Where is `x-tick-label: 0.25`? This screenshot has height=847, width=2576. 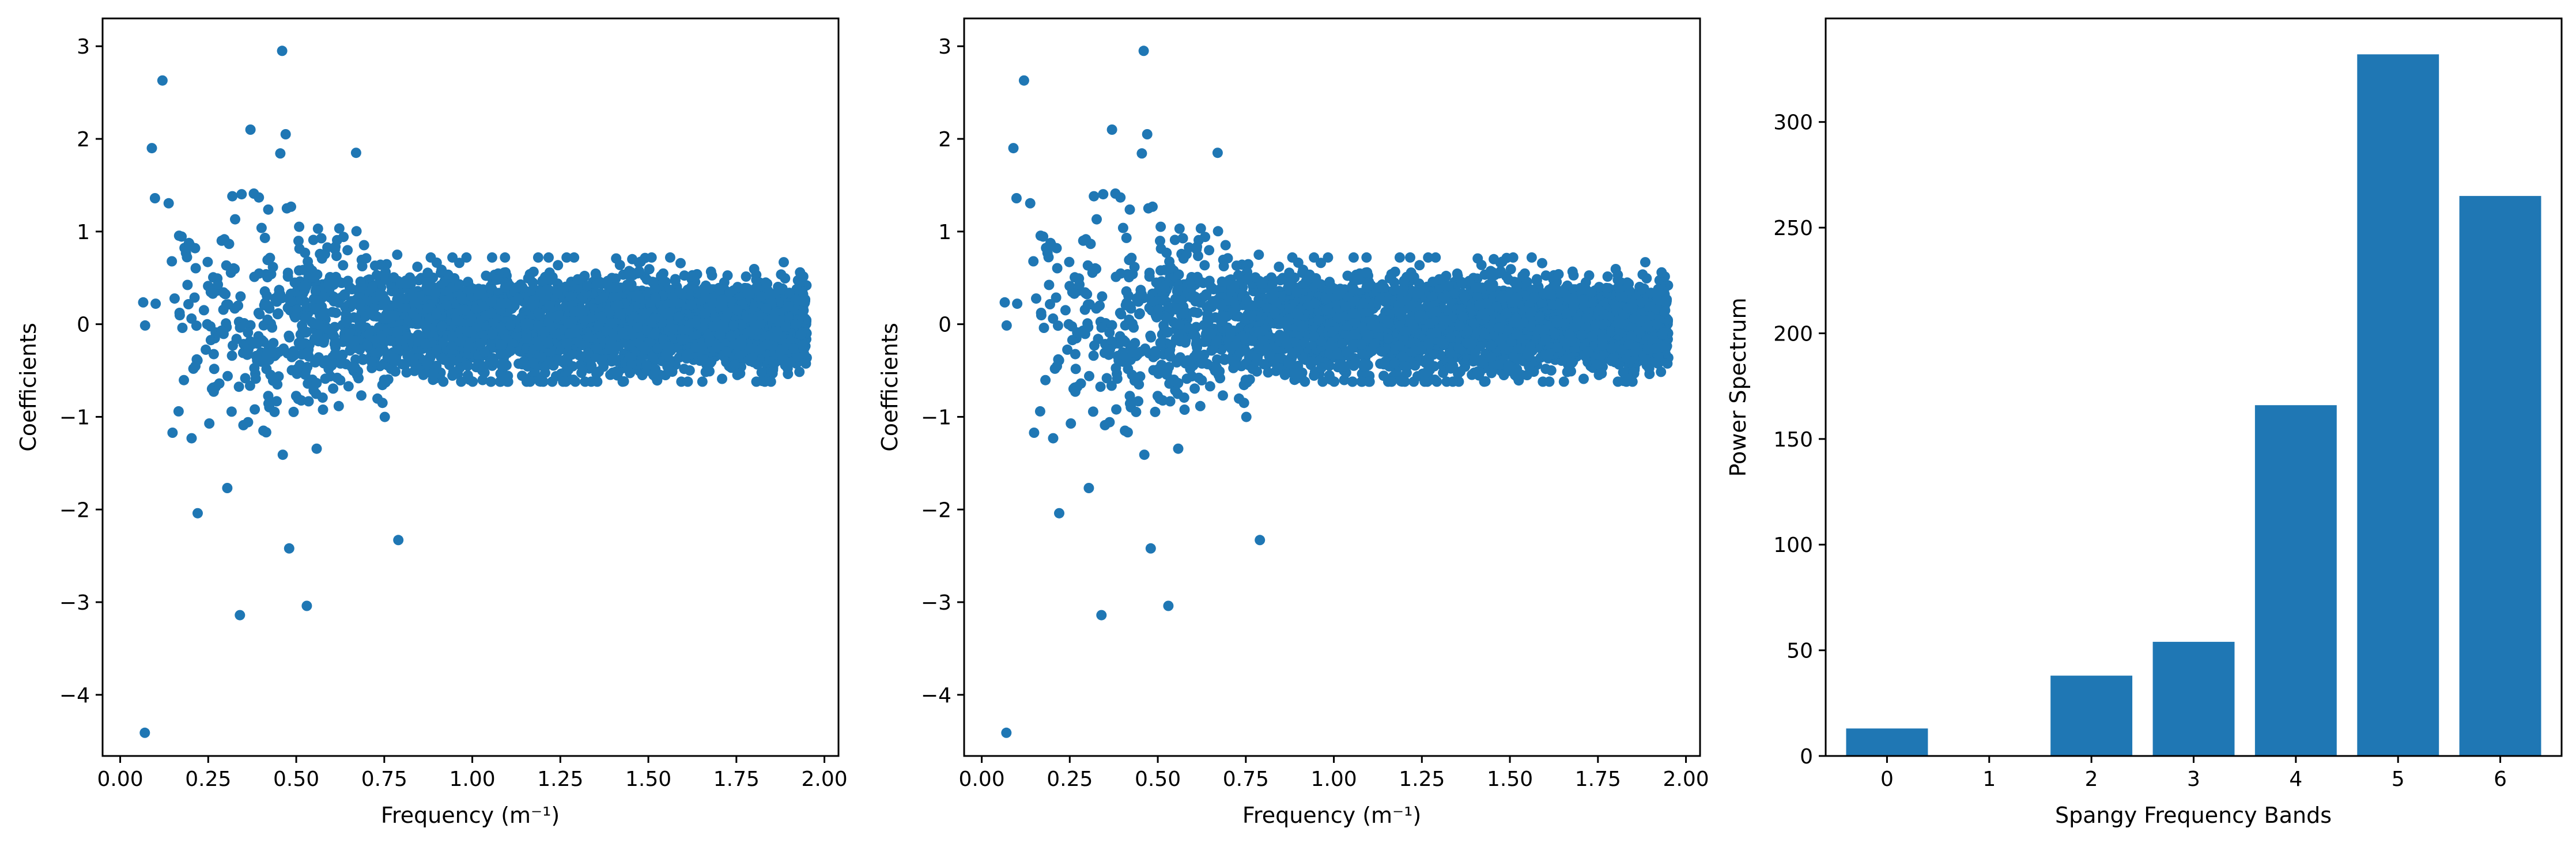
x-tick-label: 0.25 is located at coordinates (208, 779).